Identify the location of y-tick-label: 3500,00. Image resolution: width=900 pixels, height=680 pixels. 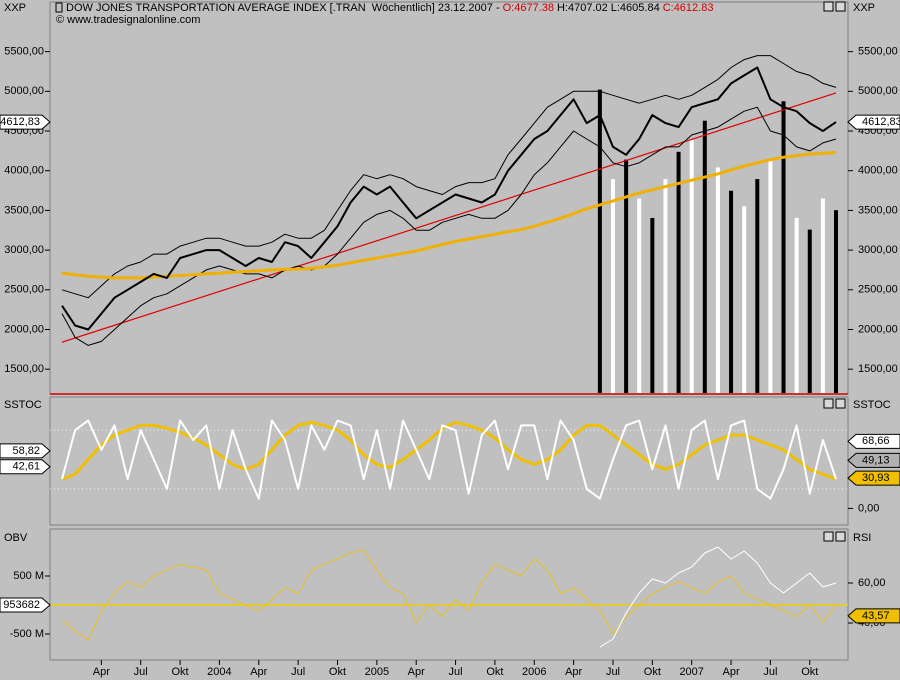
(878, 210).